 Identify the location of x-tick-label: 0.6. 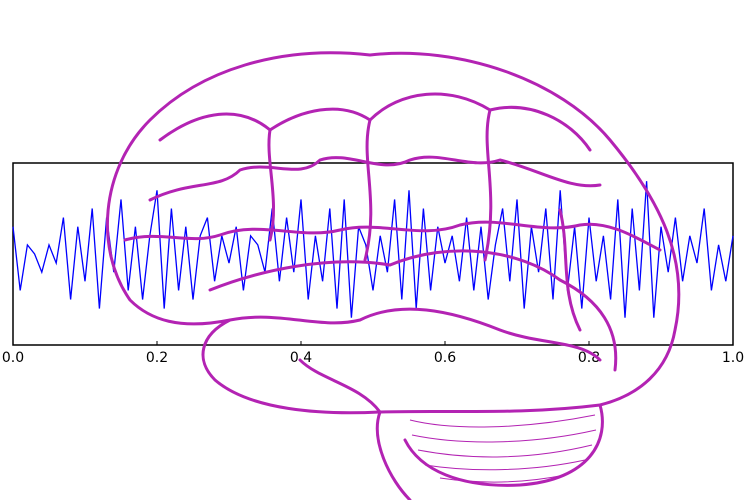
(445, 358).